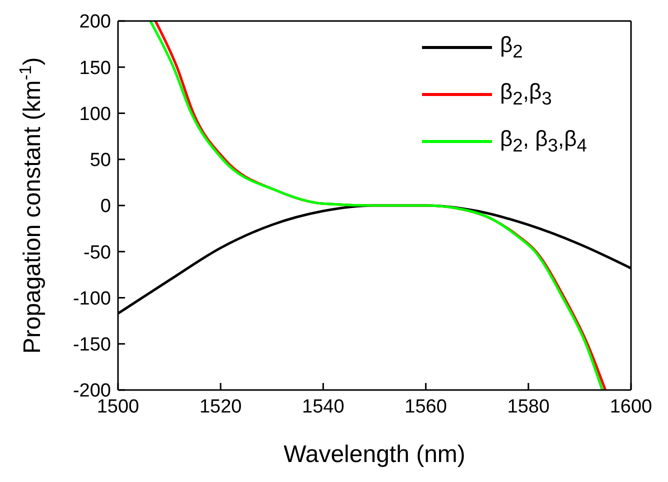 The width and height of the screenshot is (668, 482). Describe the element at coordinates (323, 407) in the screenshot. I see `x-tick-label: 1540` at that location.